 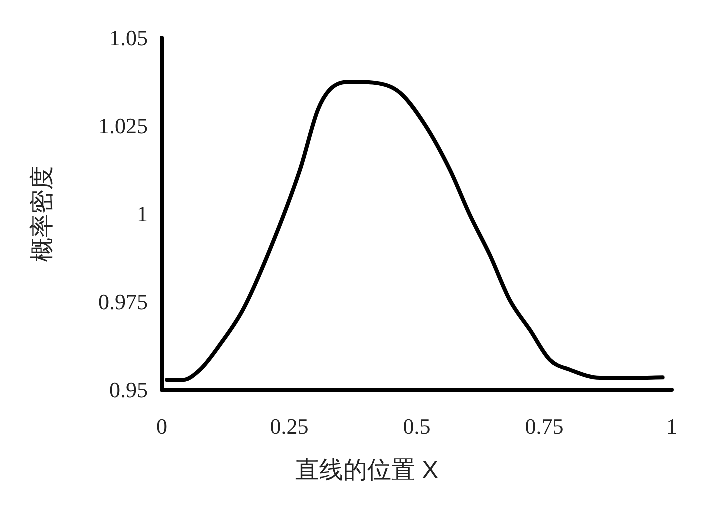 I want to click on y-tick-label: 0.95, so click(x=129, y=390).